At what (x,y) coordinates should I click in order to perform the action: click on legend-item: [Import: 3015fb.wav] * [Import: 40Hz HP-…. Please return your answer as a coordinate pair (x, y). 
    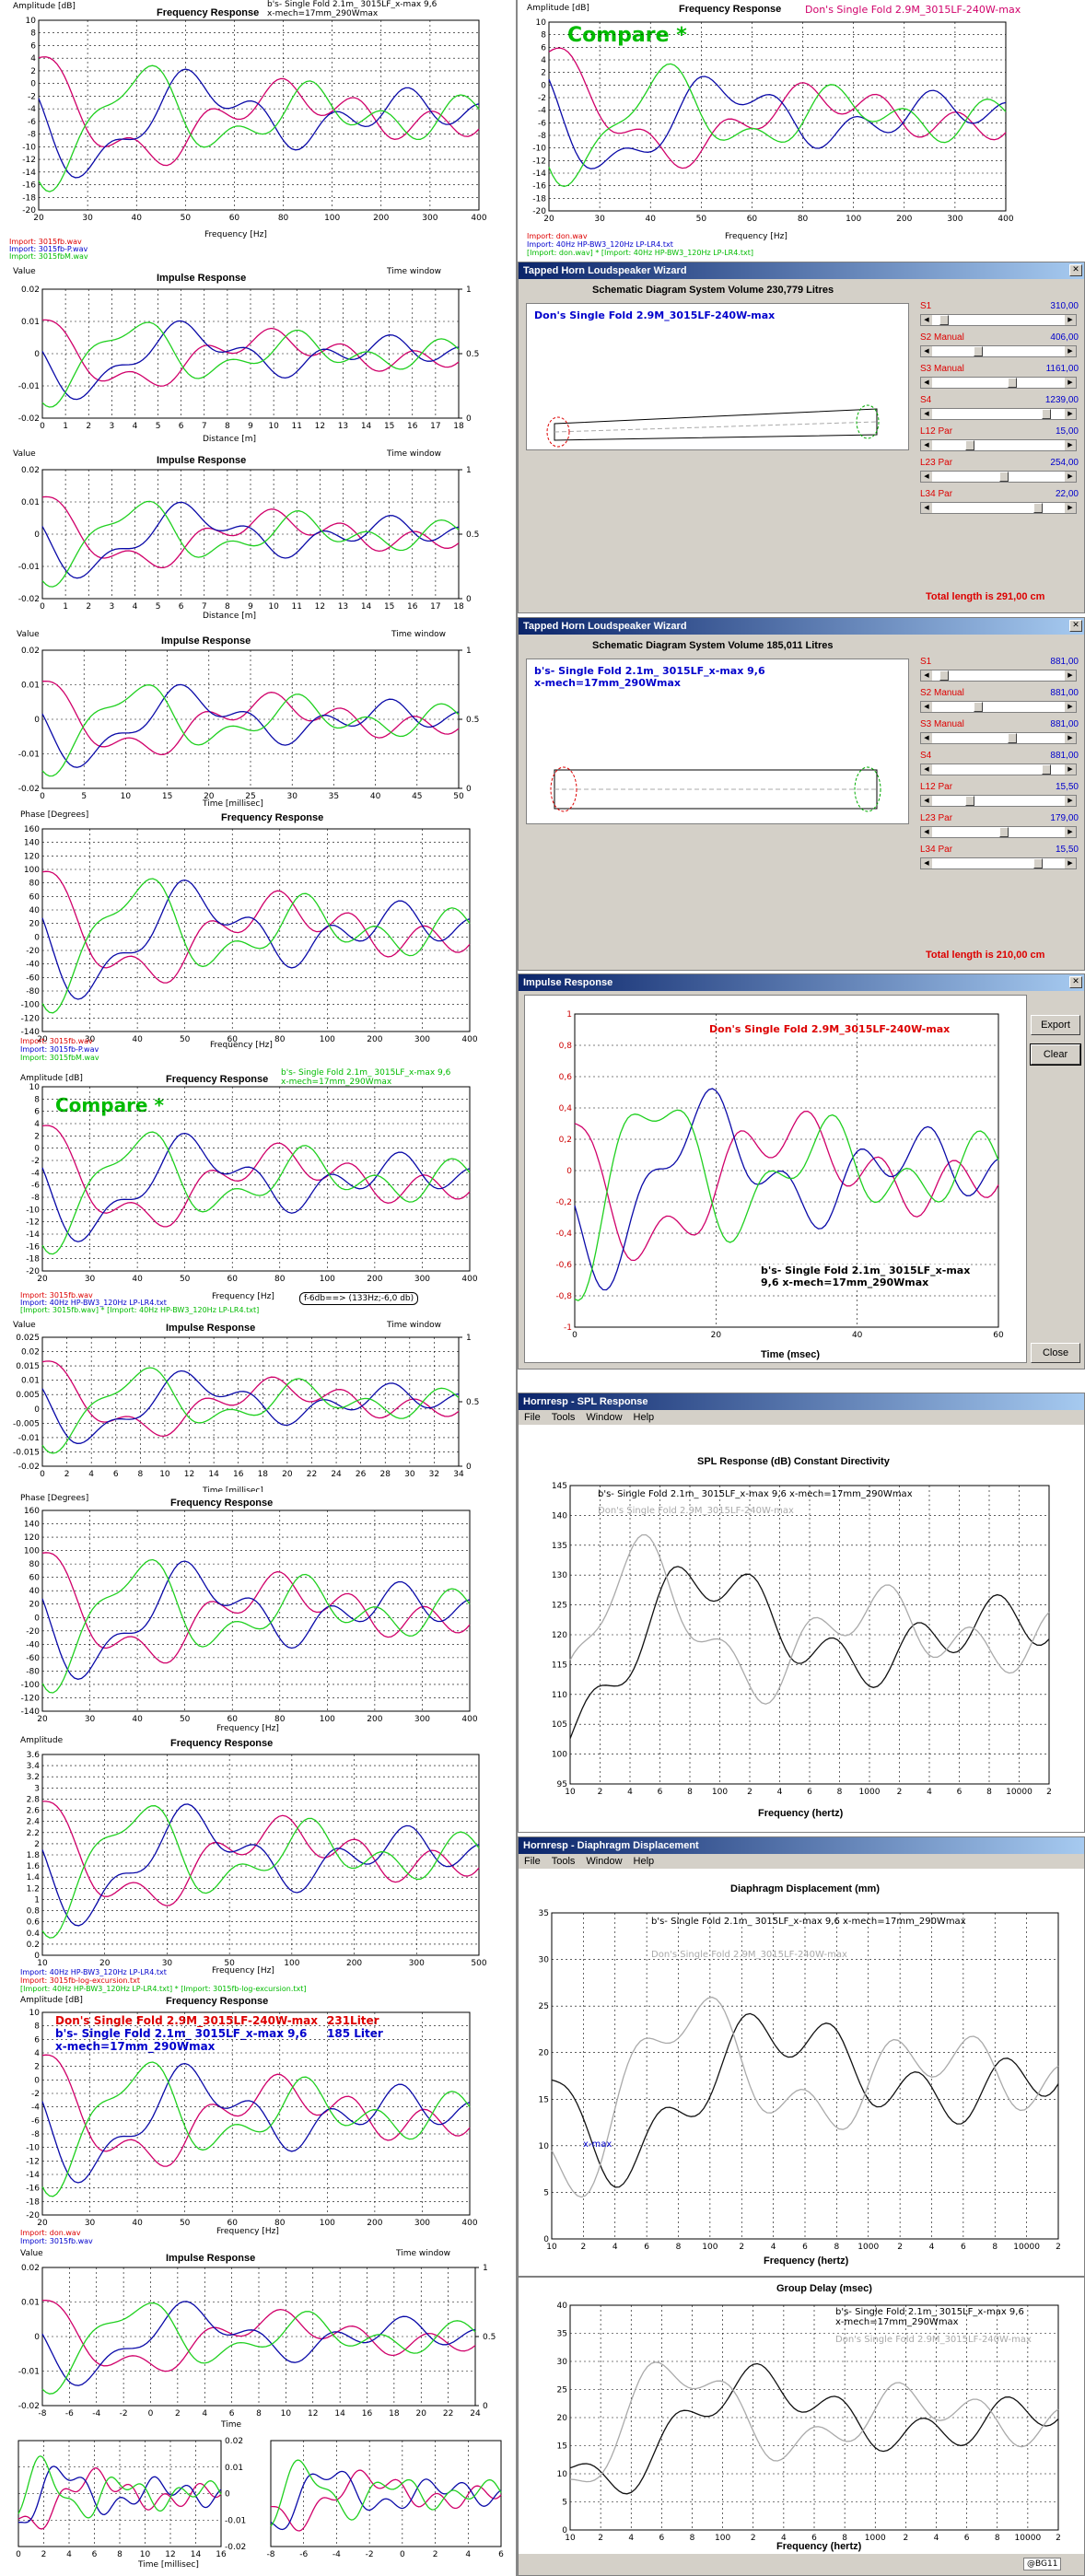
    Looking at the image, I should click on (140, 1310).